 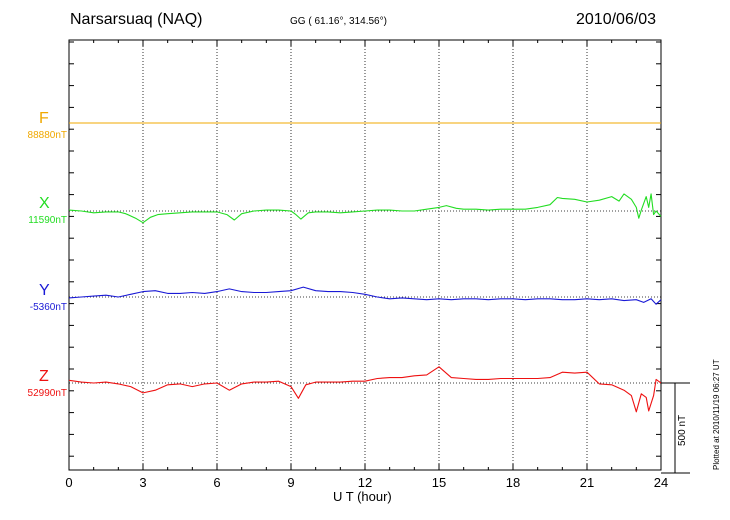 I want to click on station-title: Narsarsuaq (NAQ), so click(x=136, y=19).